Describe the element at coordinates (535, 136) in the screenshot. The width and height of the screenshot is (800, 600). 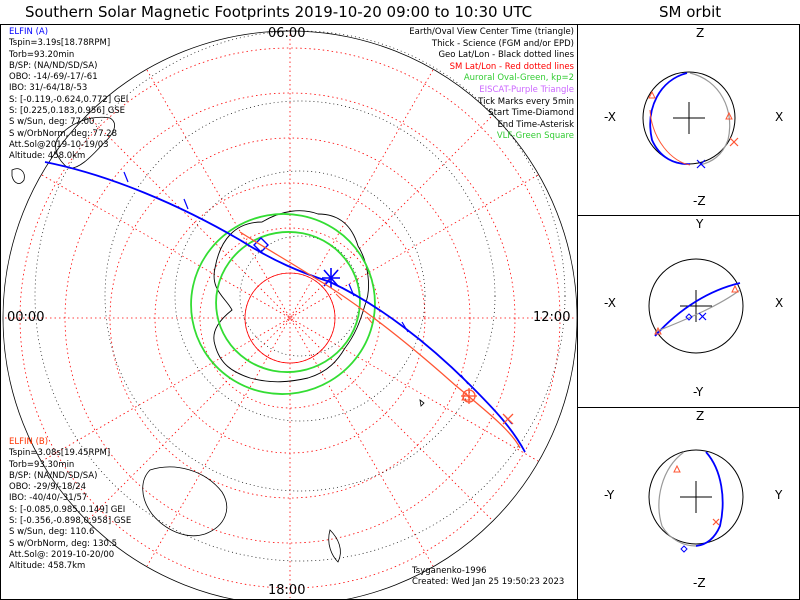
I see `legend-item: VLF-Green Square` at that location.